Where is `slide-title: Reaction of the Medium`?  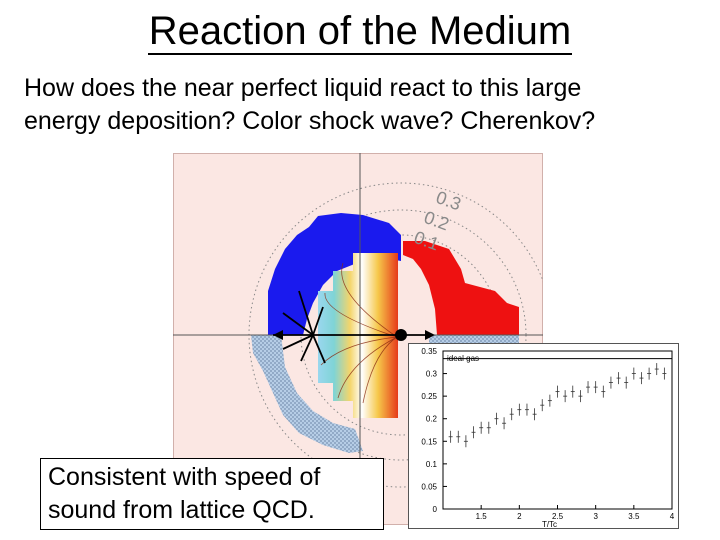 slide-title: Reaction of the Medium is located at coordinates (360, 32).